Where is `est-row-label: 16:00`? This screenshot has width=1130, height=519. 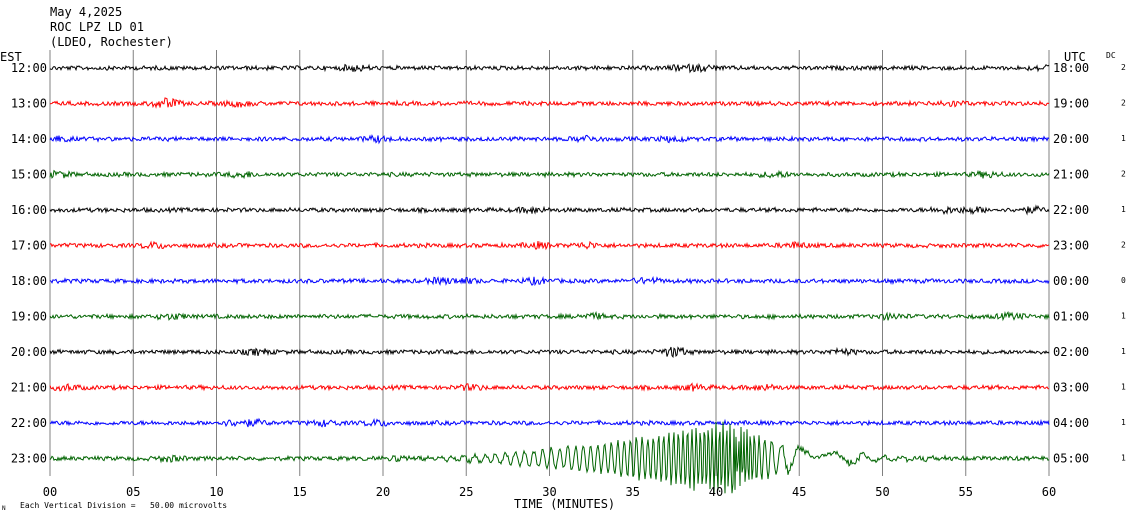
est-row-label: 16:00 is located at coordinates (29, 210).